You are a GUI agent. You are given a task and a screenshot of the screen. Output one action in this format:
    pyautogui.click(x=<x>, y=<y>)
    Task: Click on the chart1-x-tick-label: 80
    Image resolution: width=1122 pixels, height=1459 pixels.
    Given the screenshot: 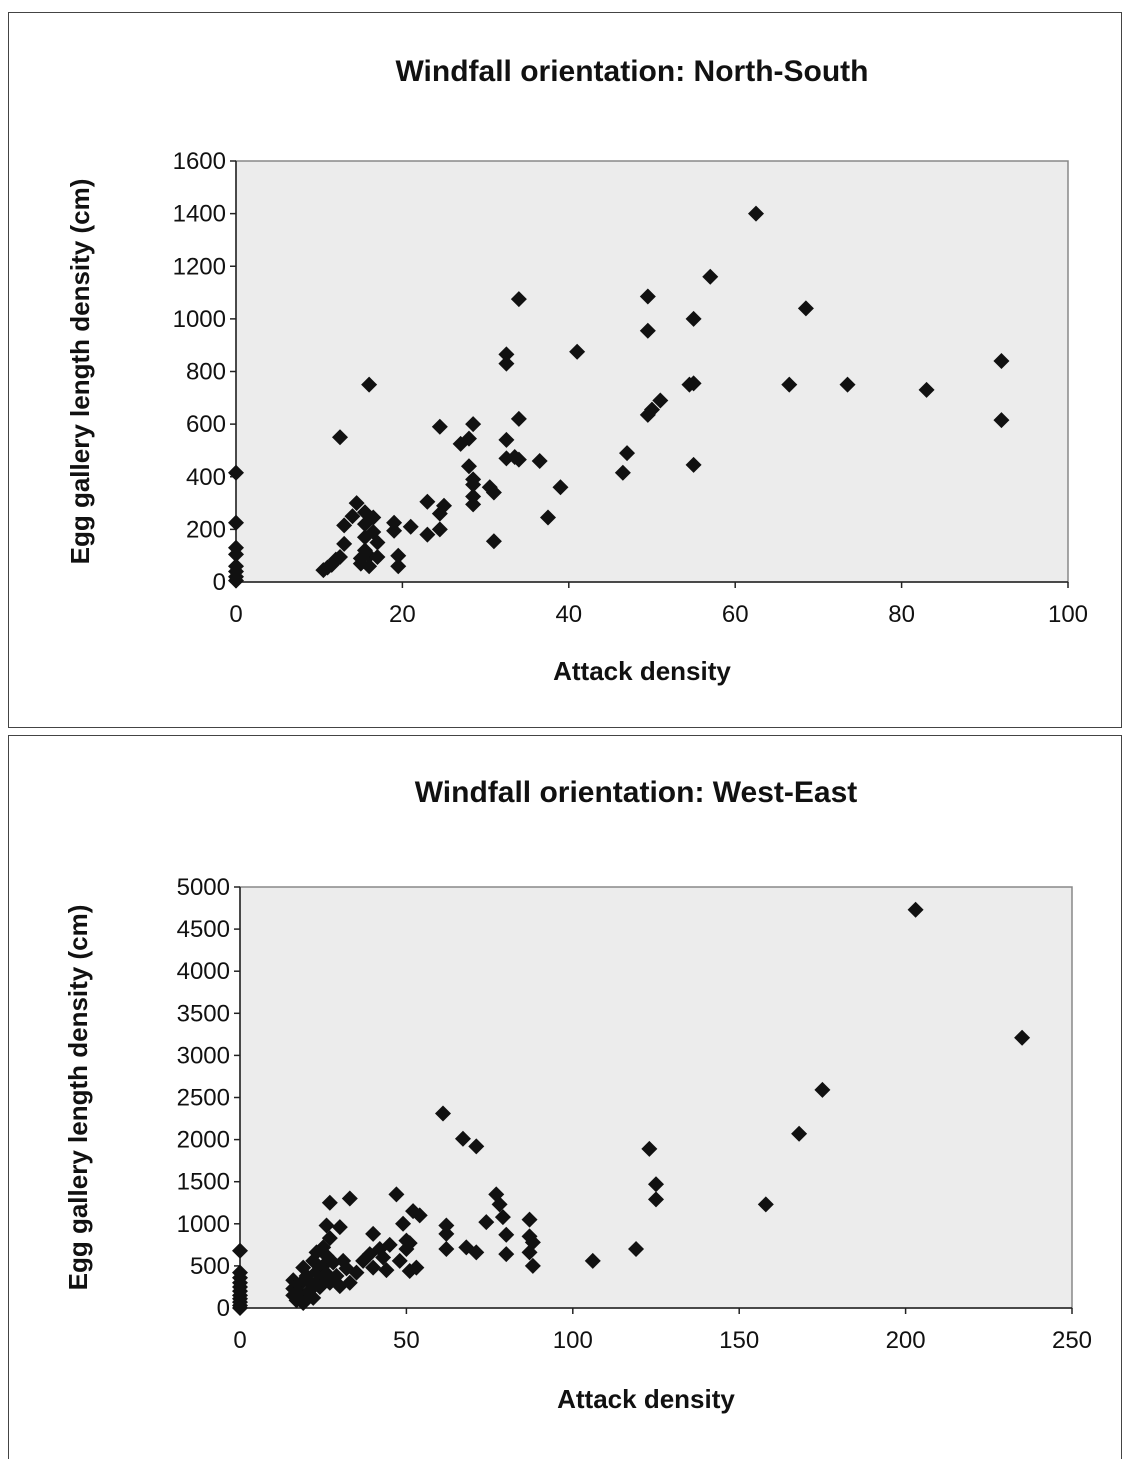 What is the action you would take?
    pyautogui.click(x=901, y=614)
    